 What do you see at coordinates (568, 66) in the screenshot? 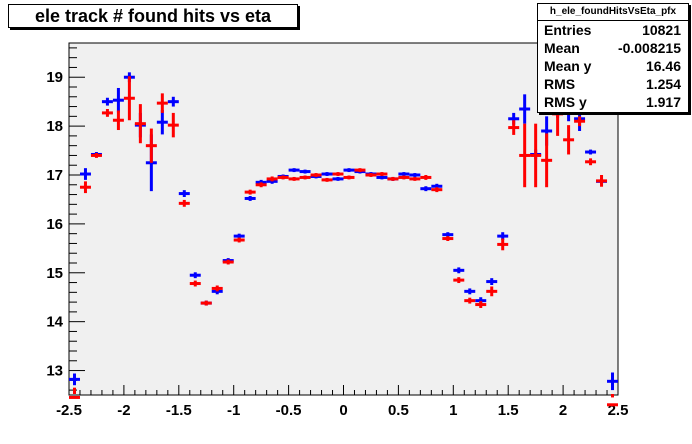
I see `stats-label: Mean y` at bounding box center [568, 66].